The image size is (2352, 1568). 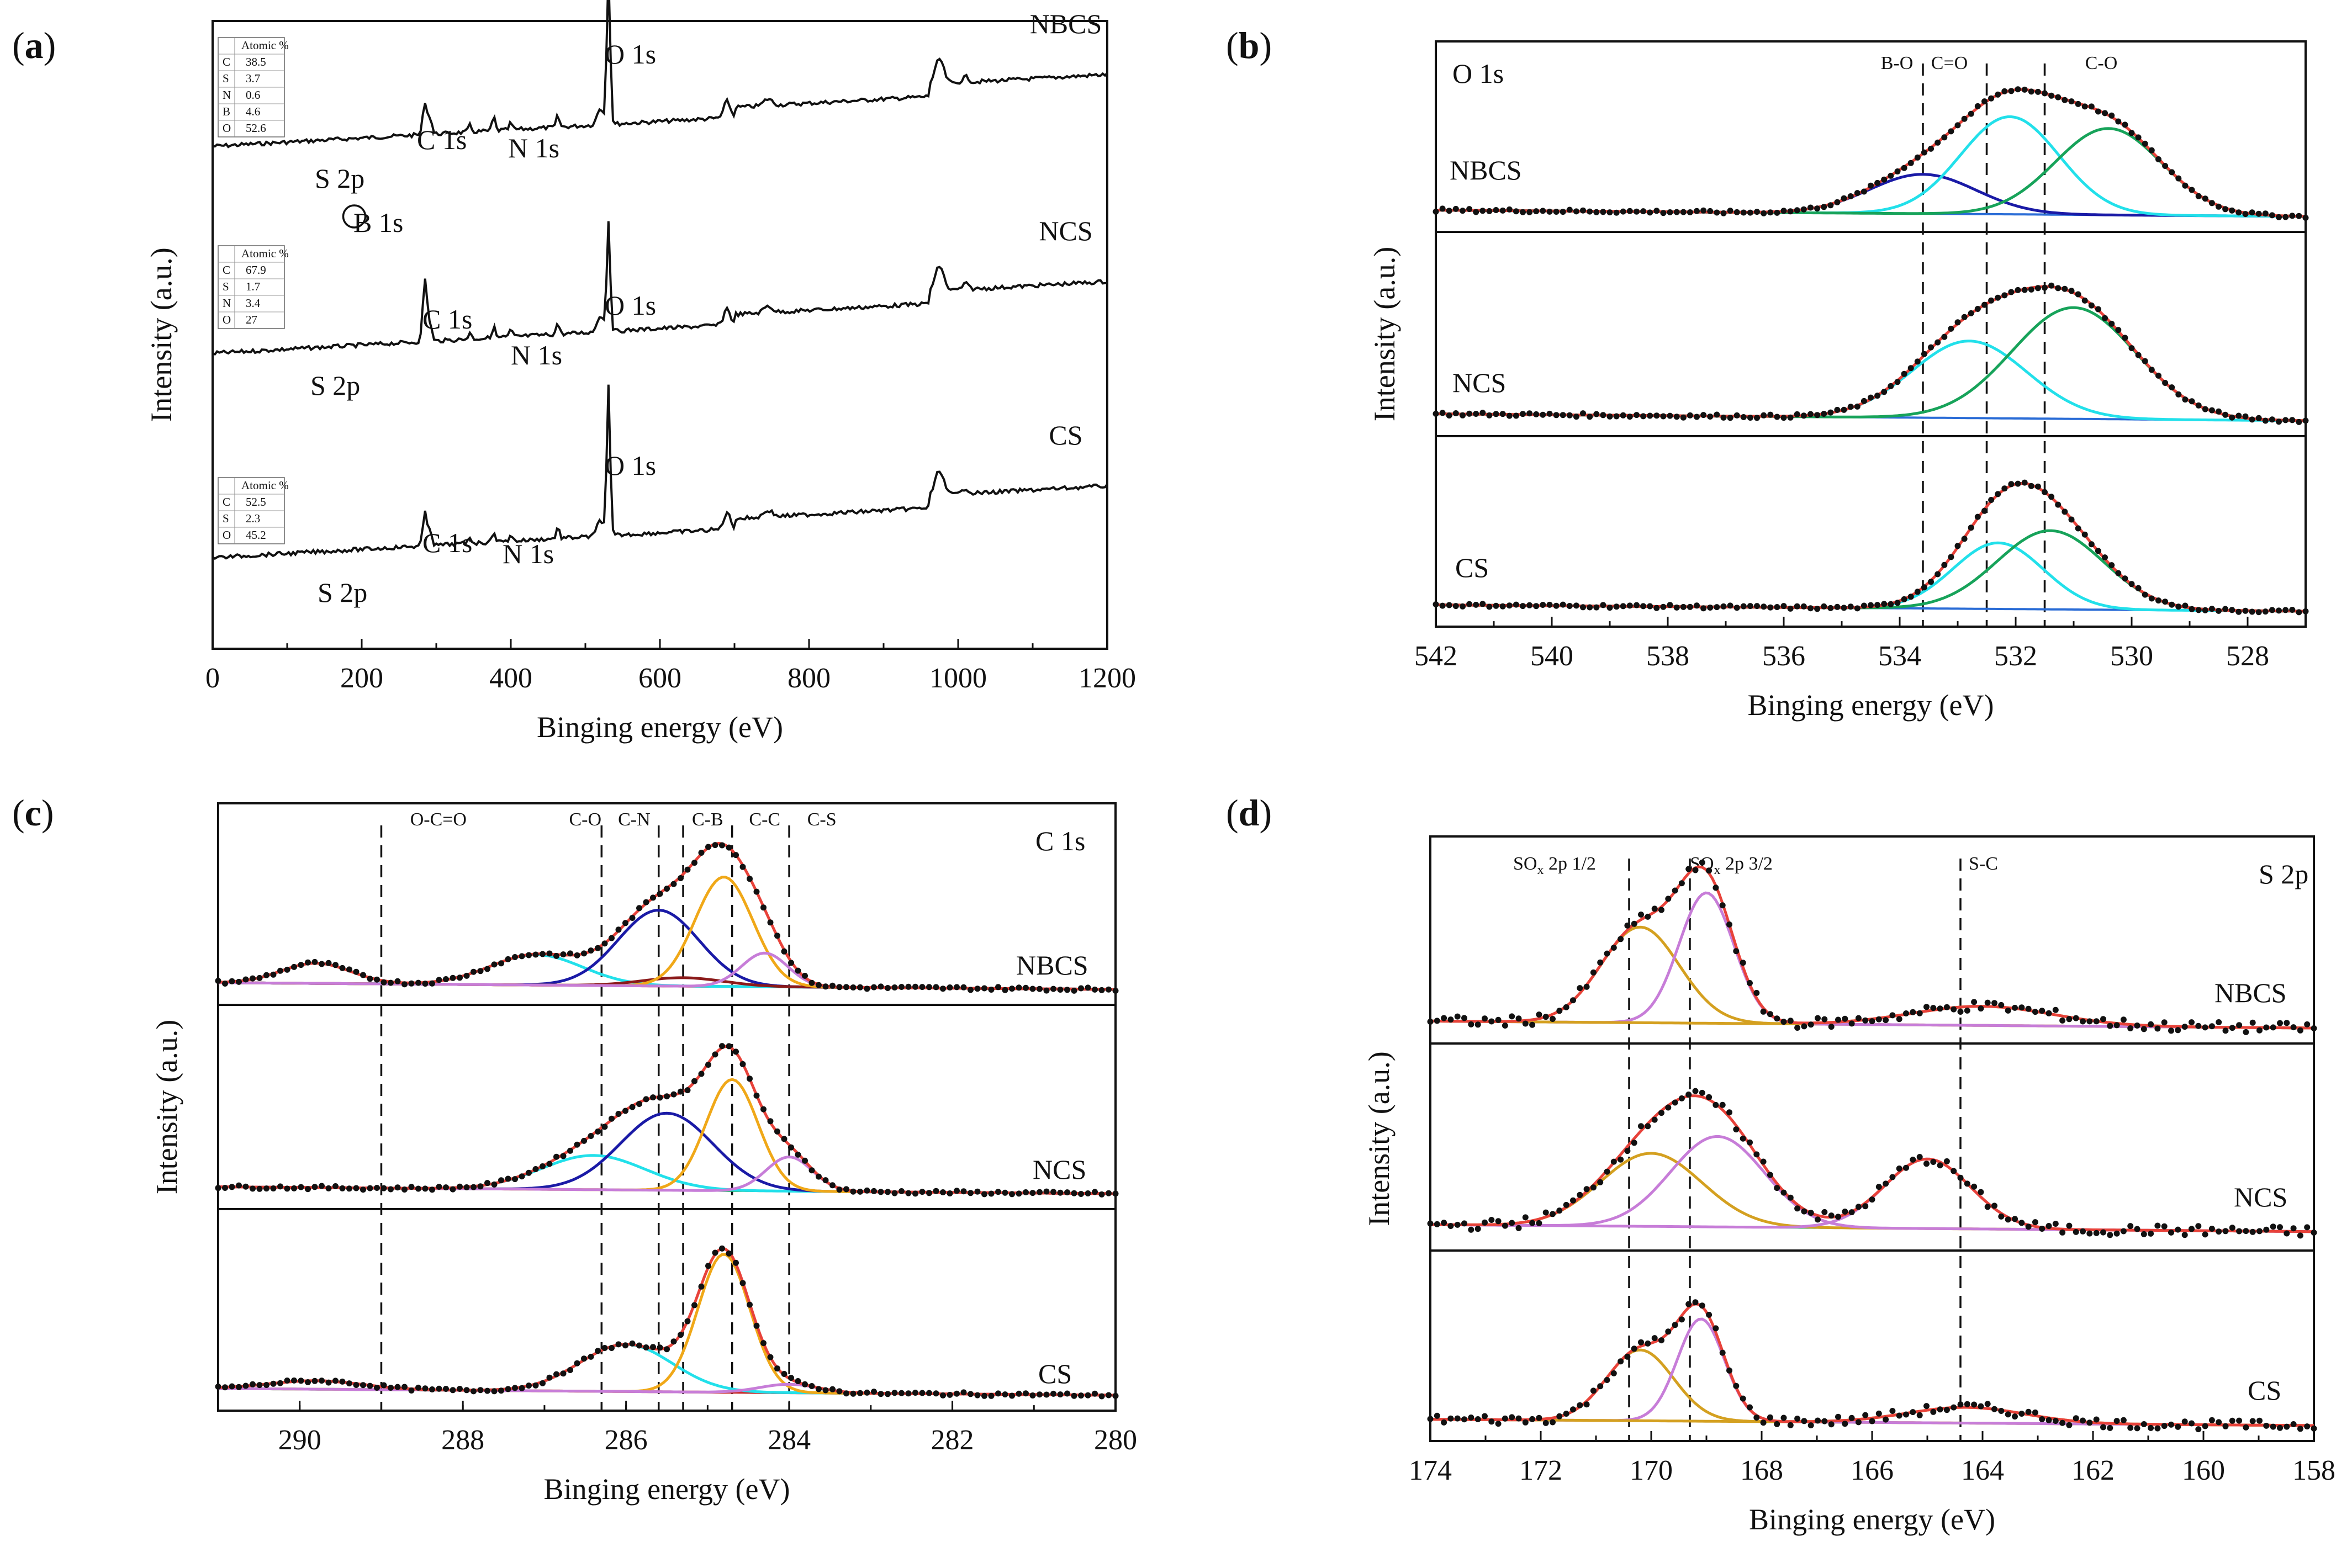 What do you see at coordinates (2313, 1470) in the screenshot?
I see `x-tick-label: 158` at bounding box center [2313, 1470].